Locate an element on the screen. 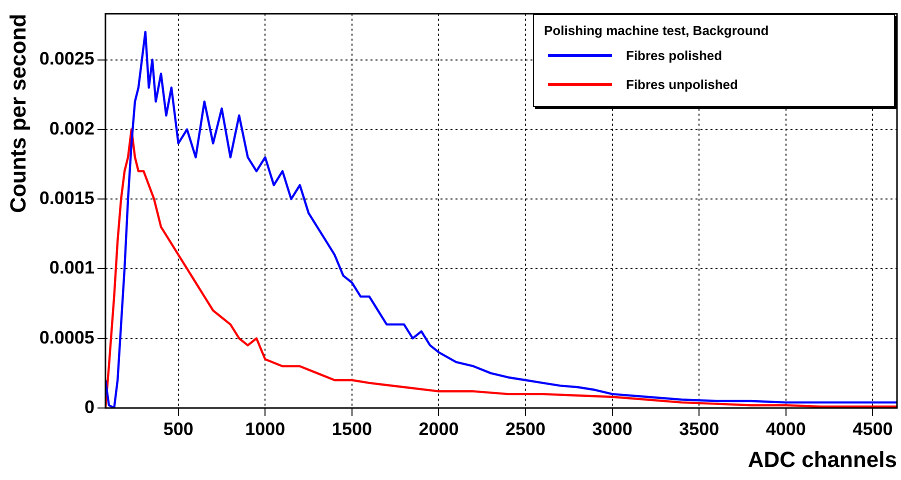  y-tick-label: 0 is located at coordinates (89, 406).